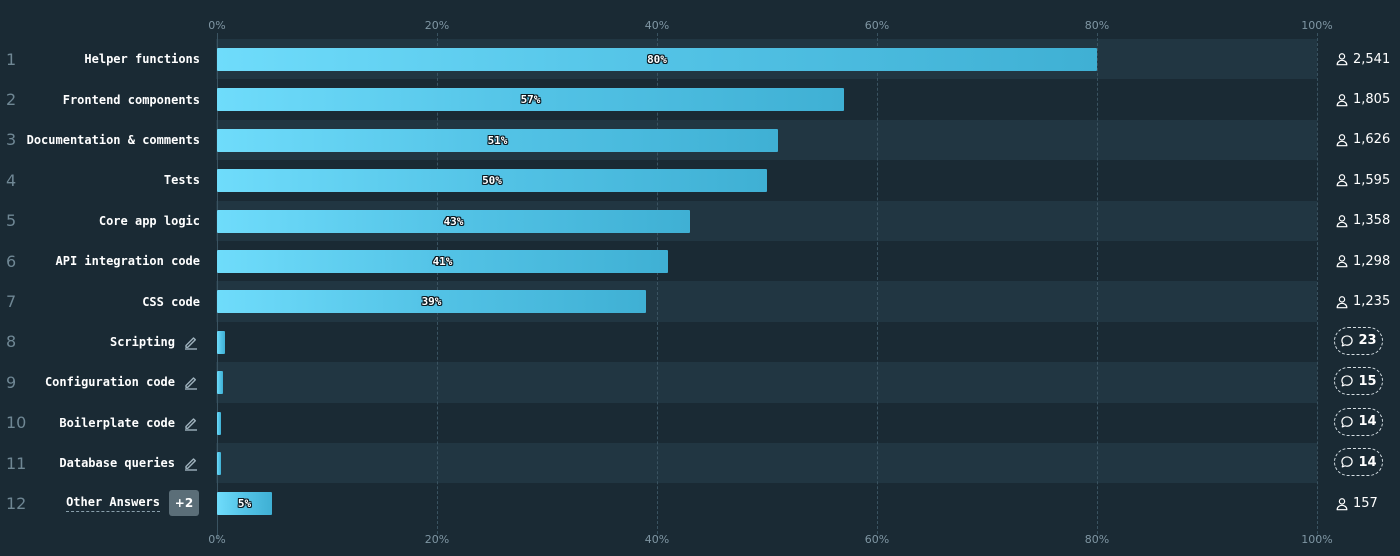  I want to click on chart-row: 8 Scripting, so click(700, 342).